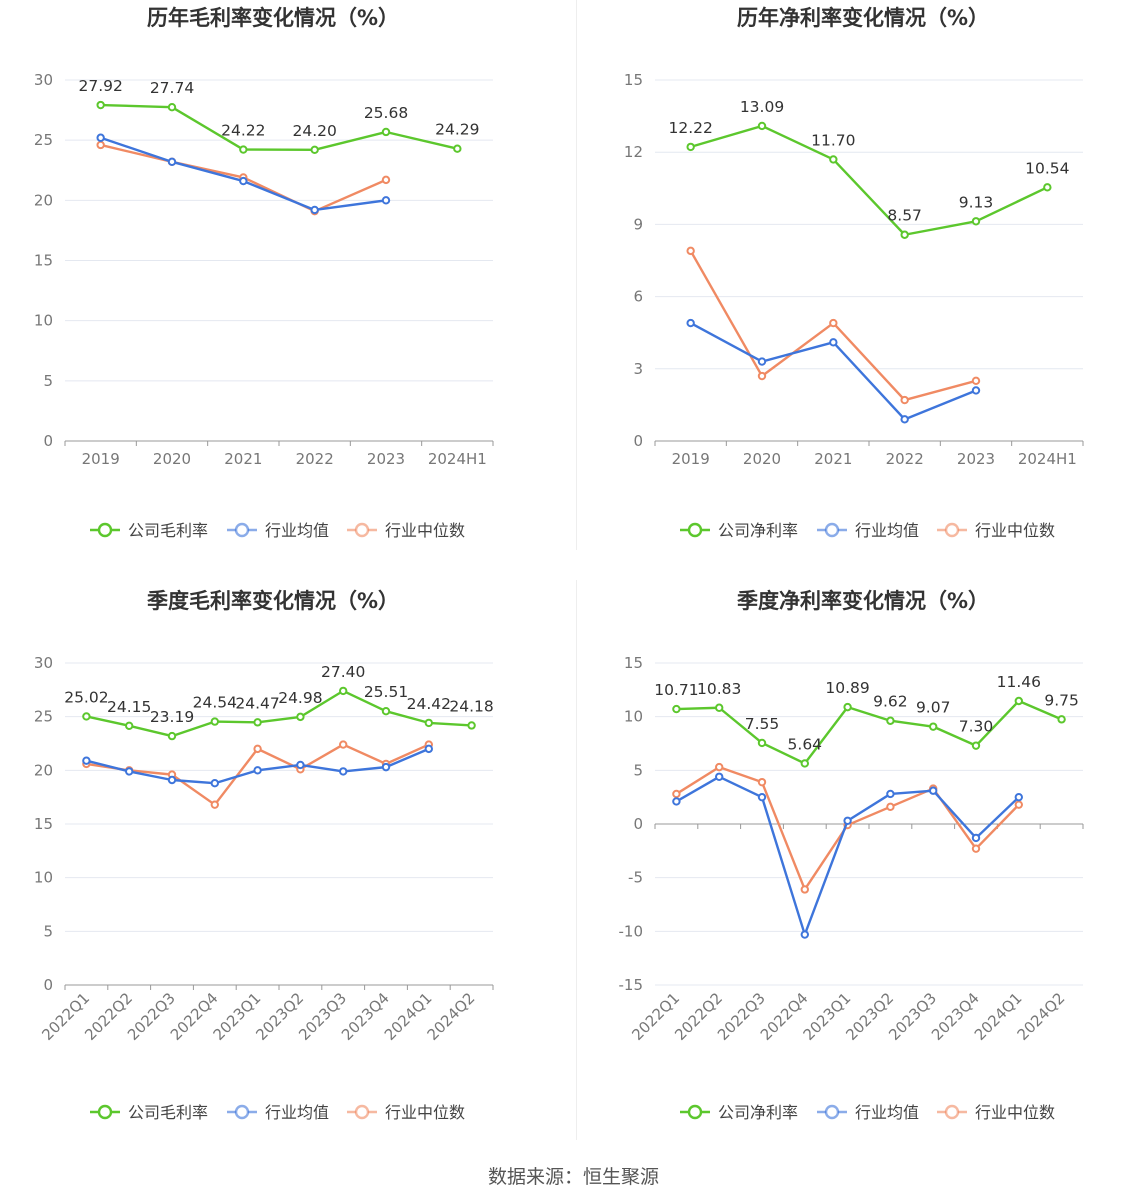 The height and width of the screenshot is (1202, 1147). I want to click on y-tick-label: -15, so click(631, 985).